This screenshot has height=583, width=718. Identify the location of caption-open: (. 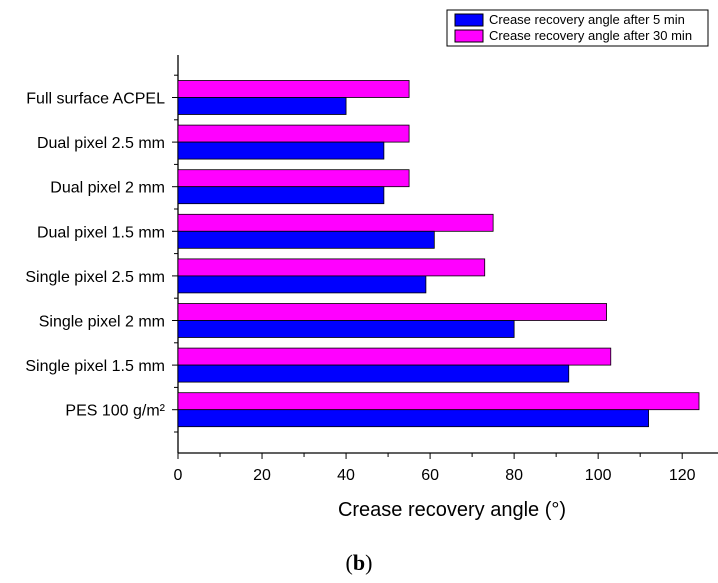
(349, 562).